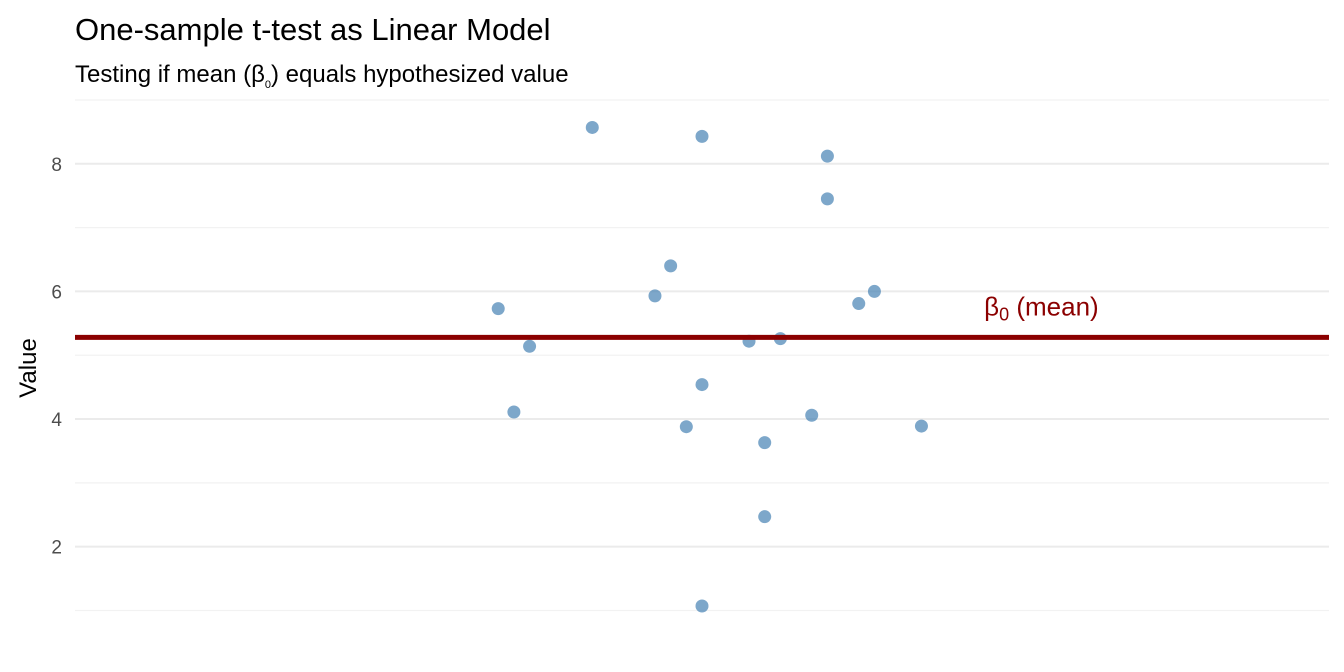  What do you see at coordinates (702, 315) in the screenshot?
I see `mean-line-group: β0 (mean)` at bounding box center [702, 315].